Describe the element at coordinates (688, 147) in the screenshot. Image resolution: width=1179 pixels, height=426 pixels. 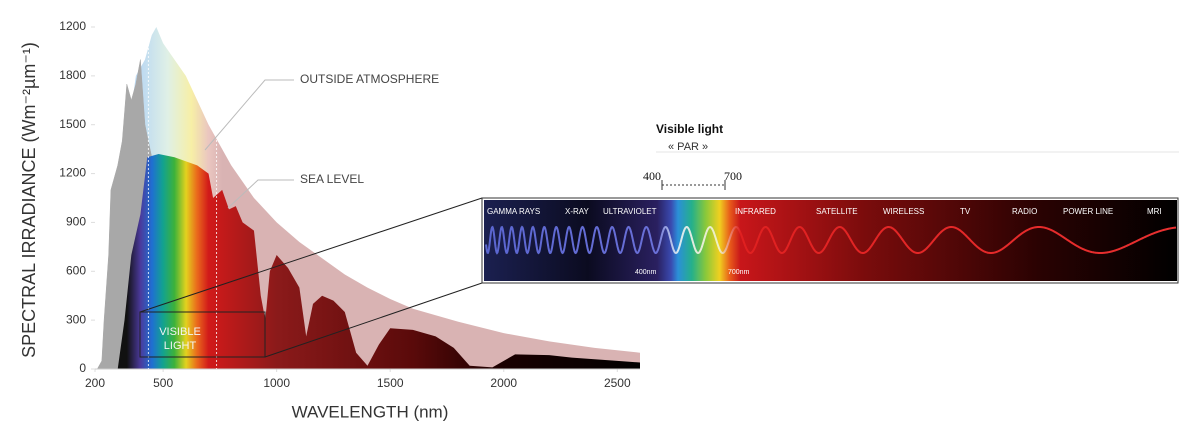
I see `inset-subtitle: « PAR »` at that location.